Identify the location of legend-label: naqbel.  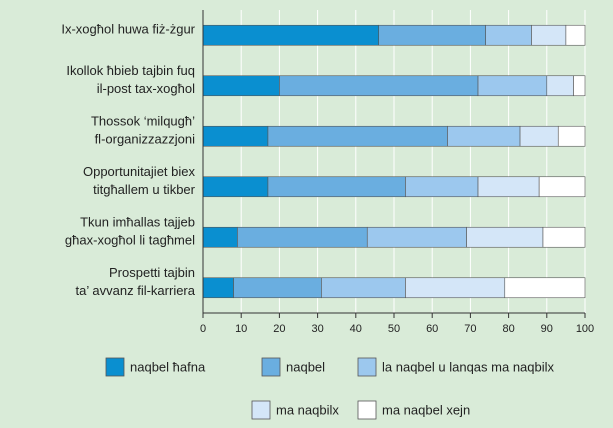
(305, 366).